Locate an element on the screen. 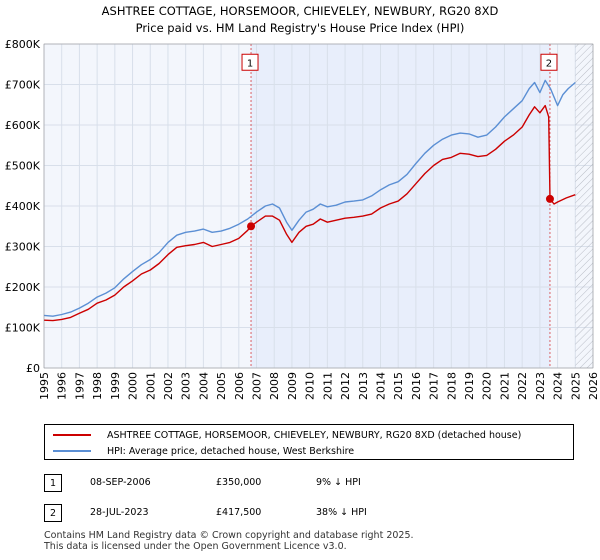  x-tick-label: 2010 is located at coordinates (310, 386).